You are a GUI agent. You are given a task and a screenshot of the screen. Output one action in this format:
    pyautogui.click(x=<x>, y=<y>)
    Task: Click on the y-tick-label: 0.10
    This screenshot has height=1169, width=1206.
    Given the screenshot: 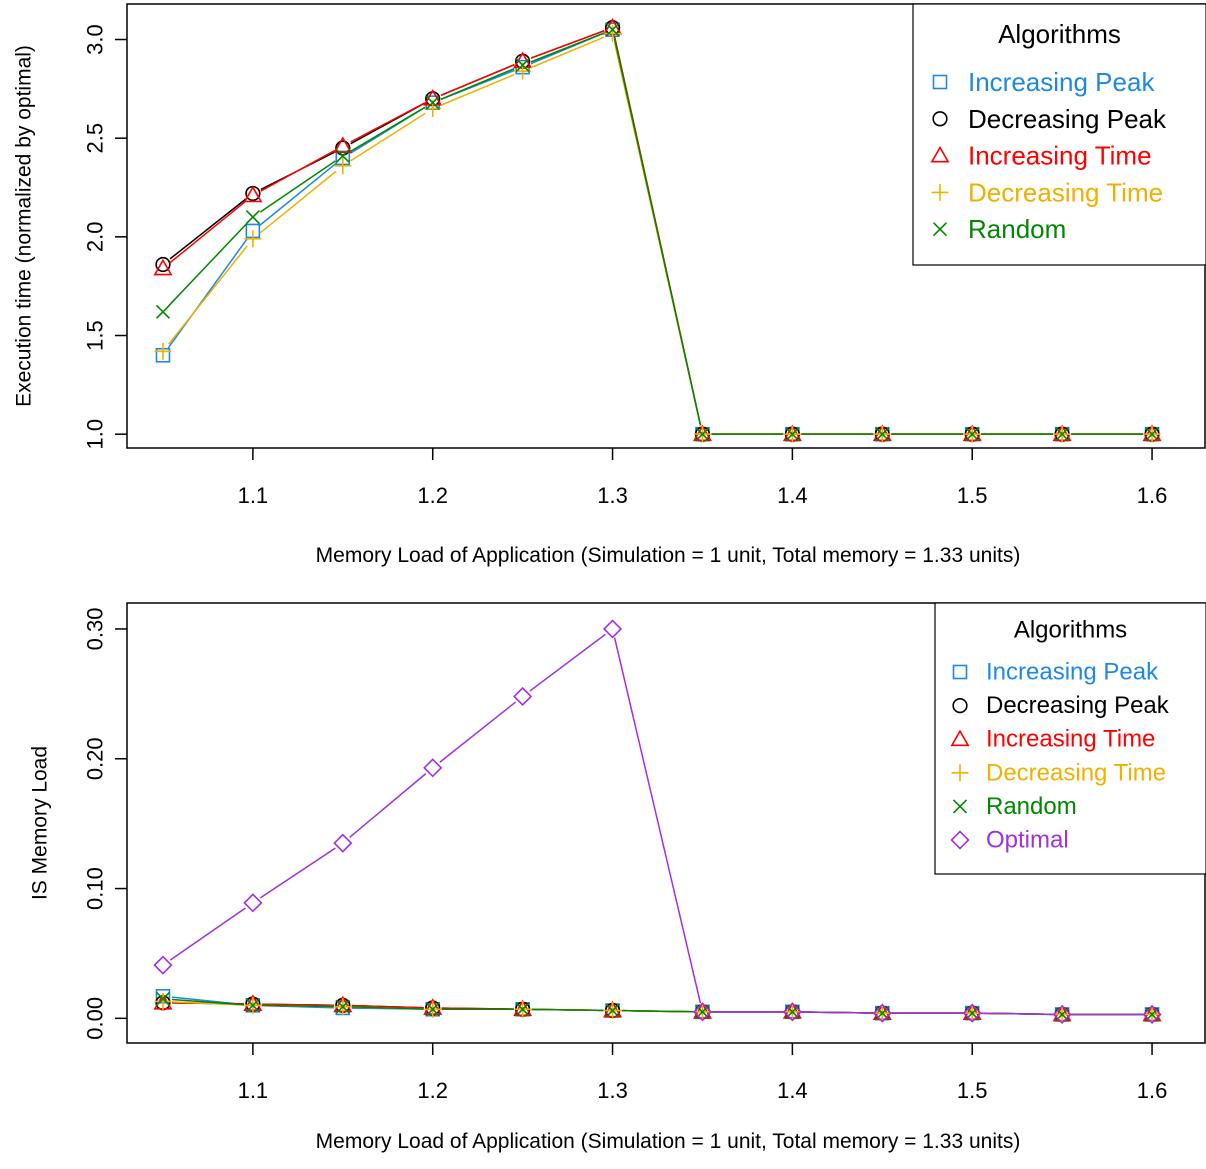 What is the action you would take?
    pyautogui.click(x=95, y=888)
    